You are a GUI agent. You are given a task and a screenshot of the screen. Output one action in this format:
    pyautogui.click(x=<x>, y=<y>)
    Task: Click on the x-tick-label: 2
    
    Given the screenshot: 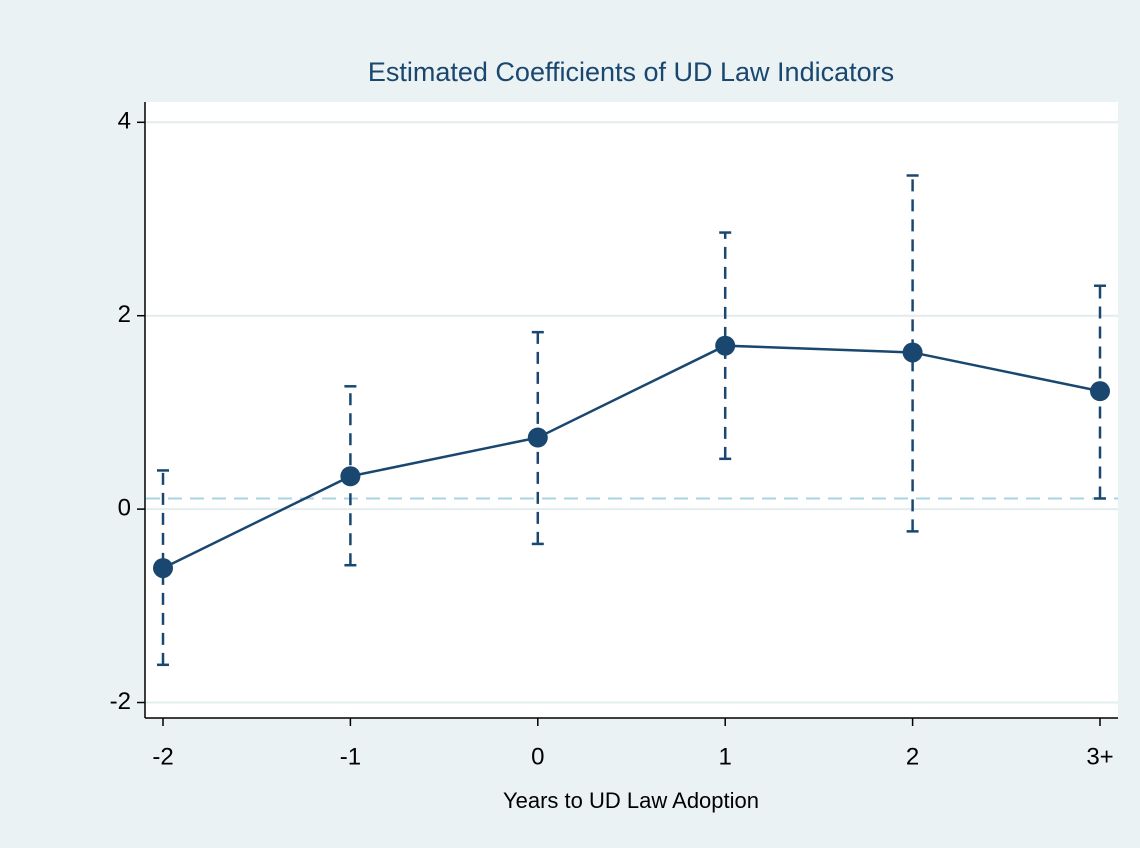 What is the action you would take?
    pyautogui.click(x=912, y=756)
    